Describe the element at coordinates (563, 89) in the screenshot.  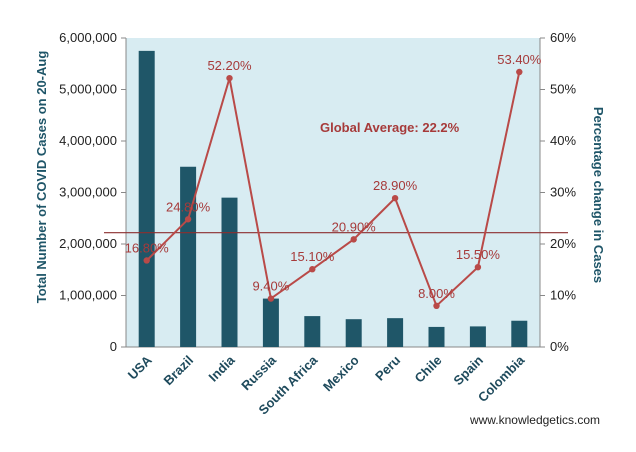
I see `y2-tick-label: 50%` at that location.